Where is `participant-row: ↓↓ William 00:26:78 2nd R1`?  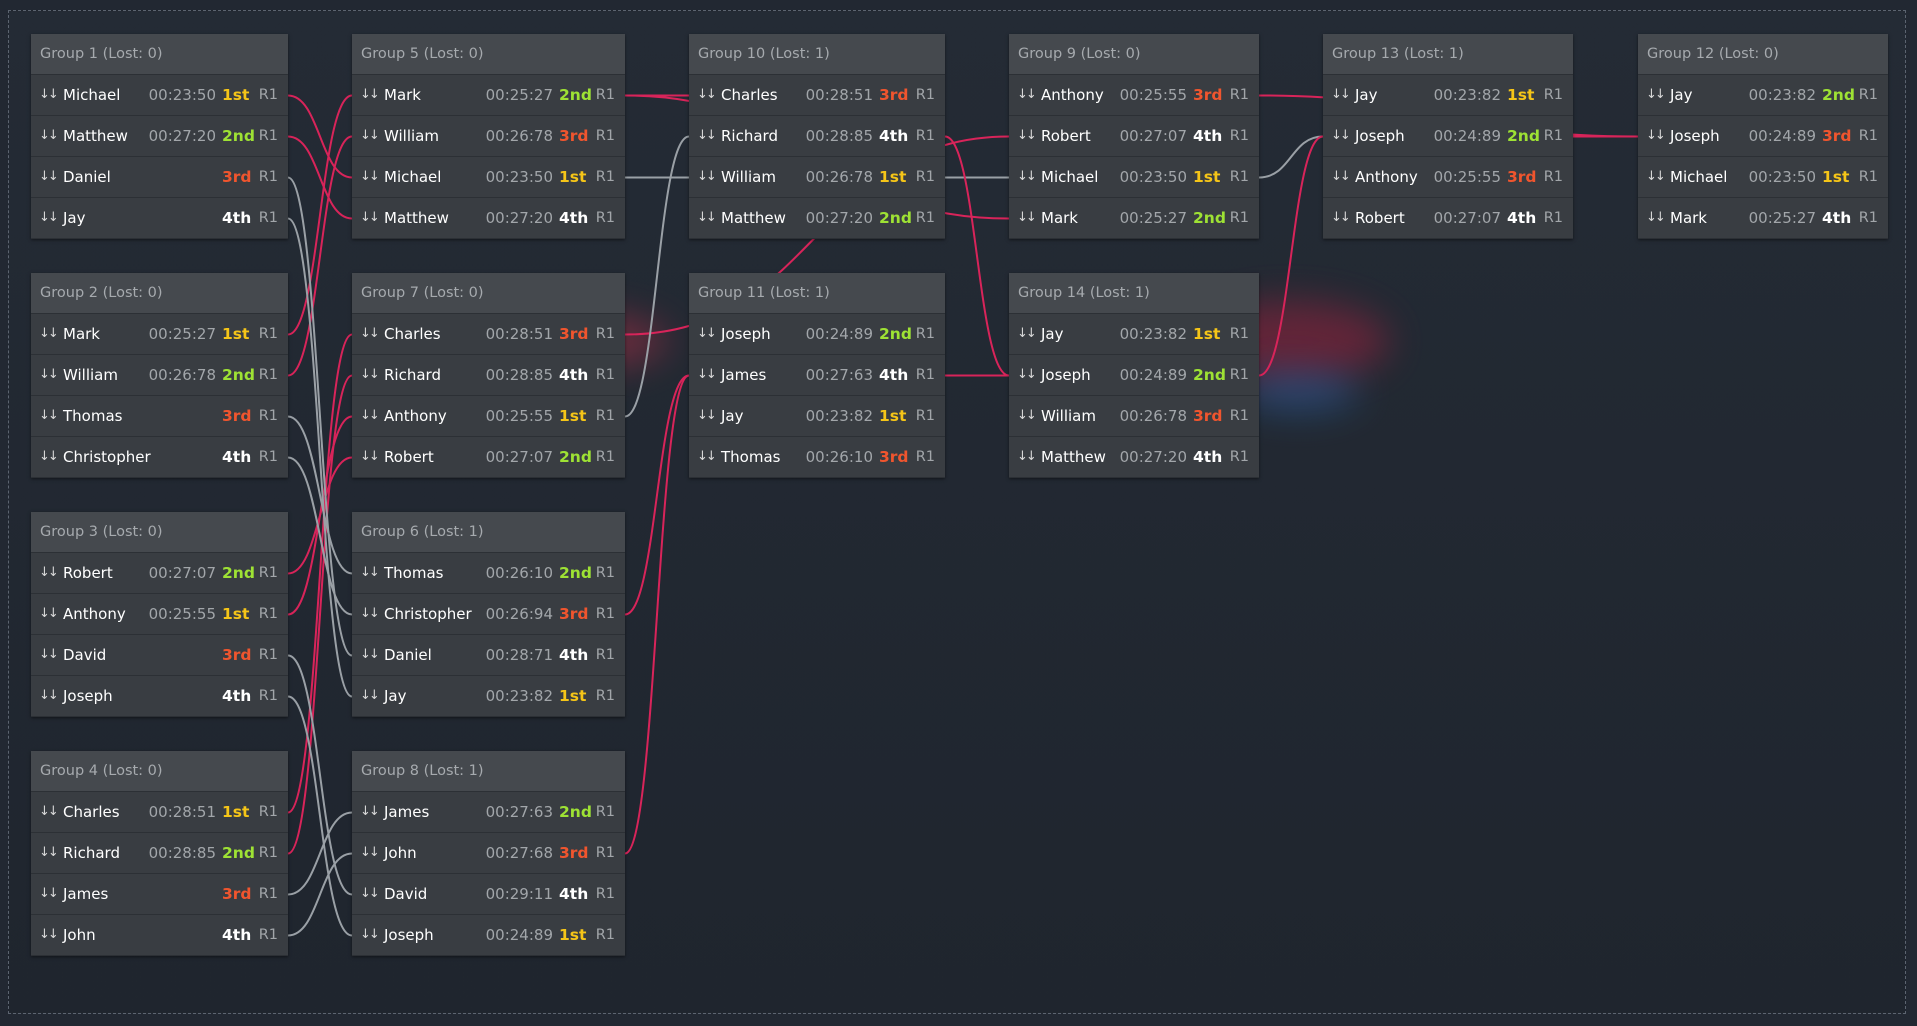 participant-row: ↓↓ William 00:26:78 2nd R1 is located at coordinates (159, 375).